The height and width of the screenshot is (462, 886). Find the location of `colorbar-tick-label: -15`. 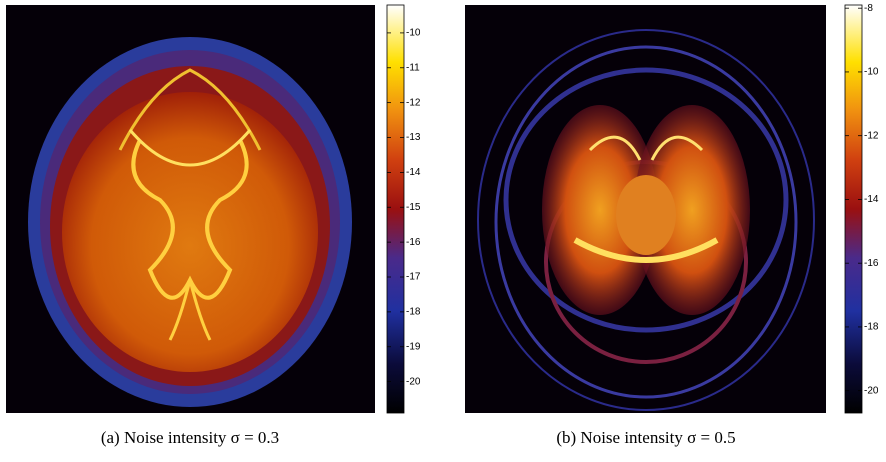

colorbar-tick-label: -15 is located at coordinates (413, 207).